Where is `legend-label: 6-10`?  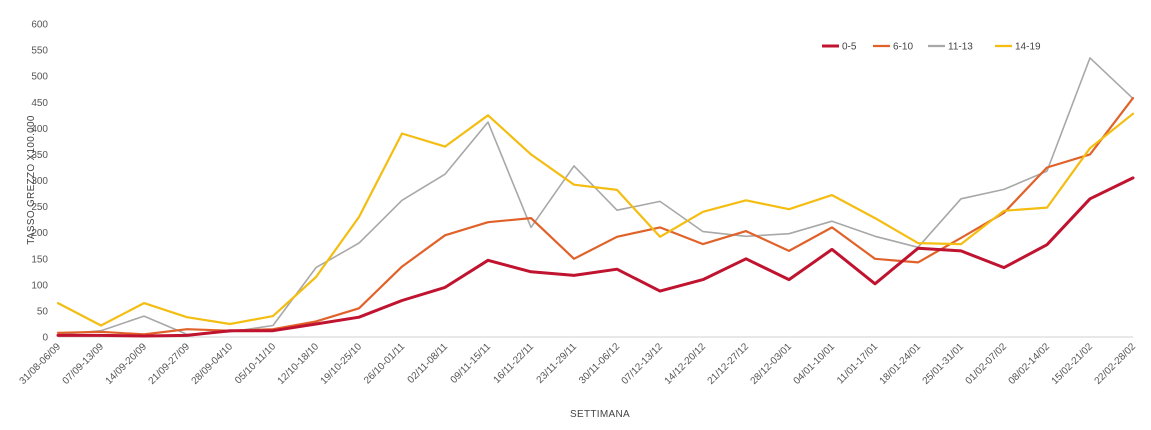
legend-label: 6-10 is located at coordinates (903, 47).